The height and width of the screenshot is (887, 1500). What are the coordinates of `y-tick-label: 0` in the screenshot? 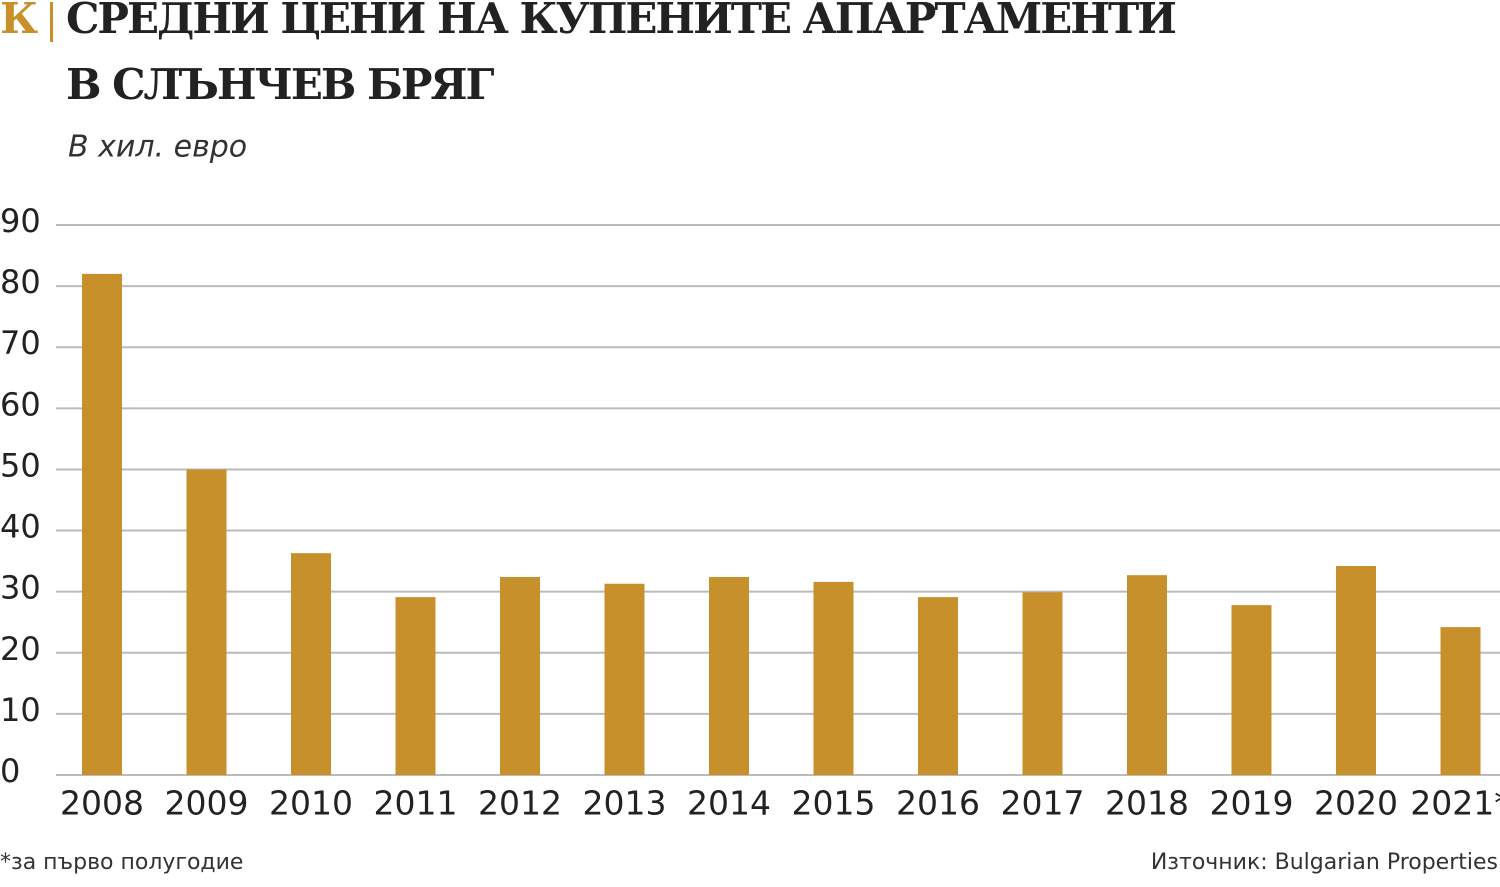 It's located at (10, 771).